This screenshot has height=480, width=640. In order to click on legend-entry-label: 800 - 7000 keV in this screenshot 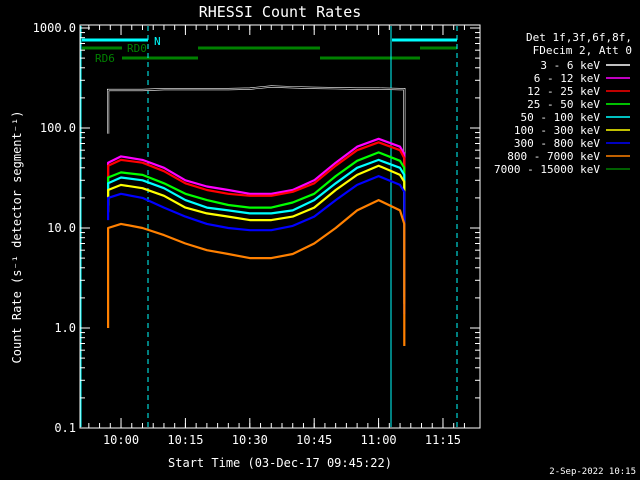, I will do `click(553, 156)`.